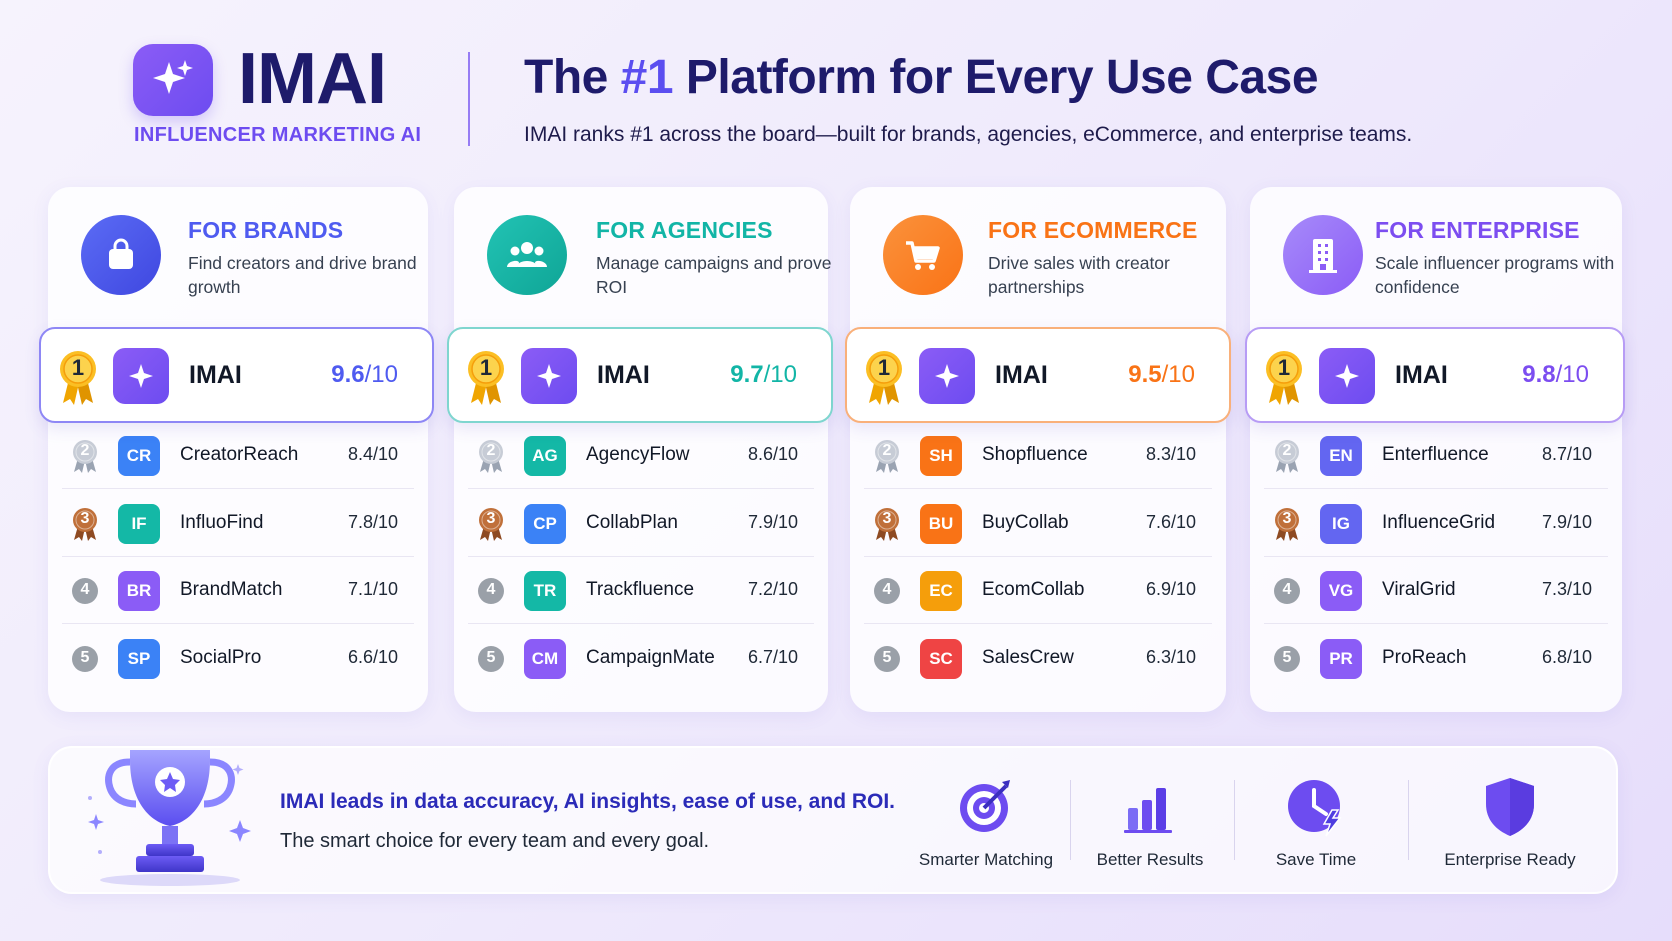 This screenshot has height=941, width=1672. What do you see at coordinates (747, 374) in the screenshot?
I see `leader-score-value: 9.7` at bounding box center [747, 374].